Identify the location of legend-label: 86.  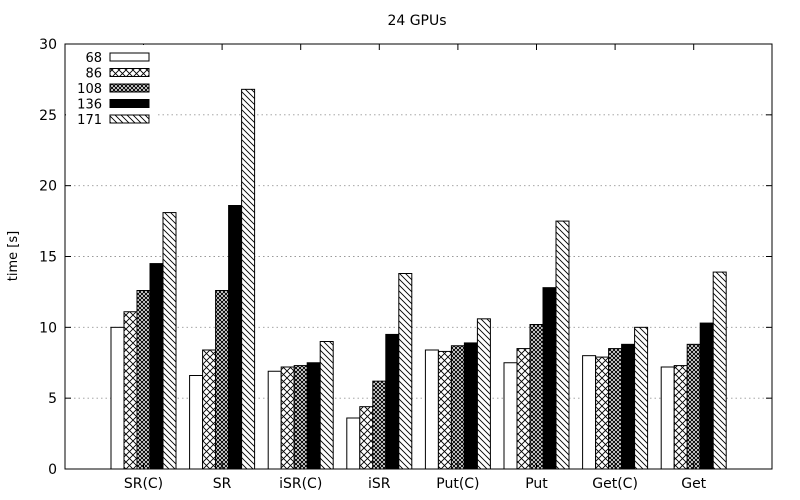
(93, 74).